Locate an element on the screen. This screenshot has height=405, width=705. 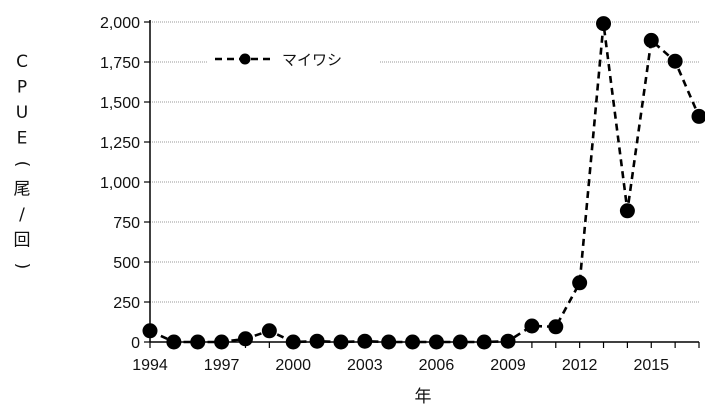
data-point-2005 is located at coordinates (413, 342).